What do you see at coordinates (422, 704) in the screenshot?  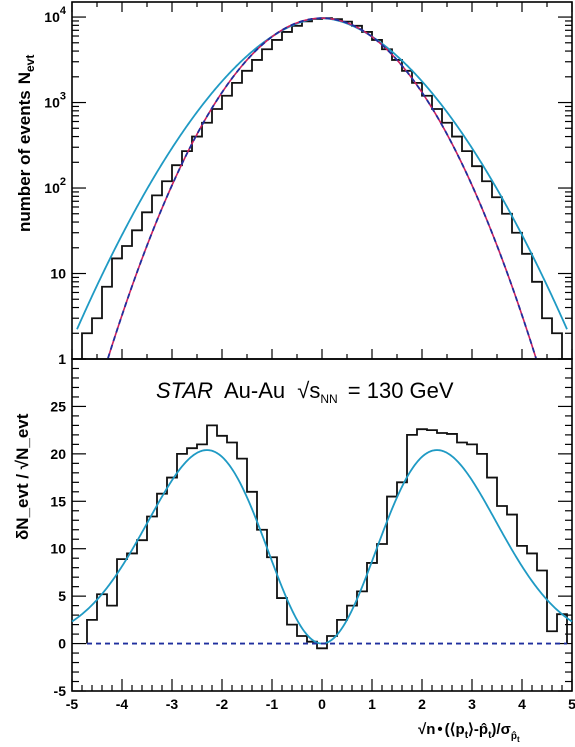 I see `x-tick-label: 2` at bounding box center [422, 704].